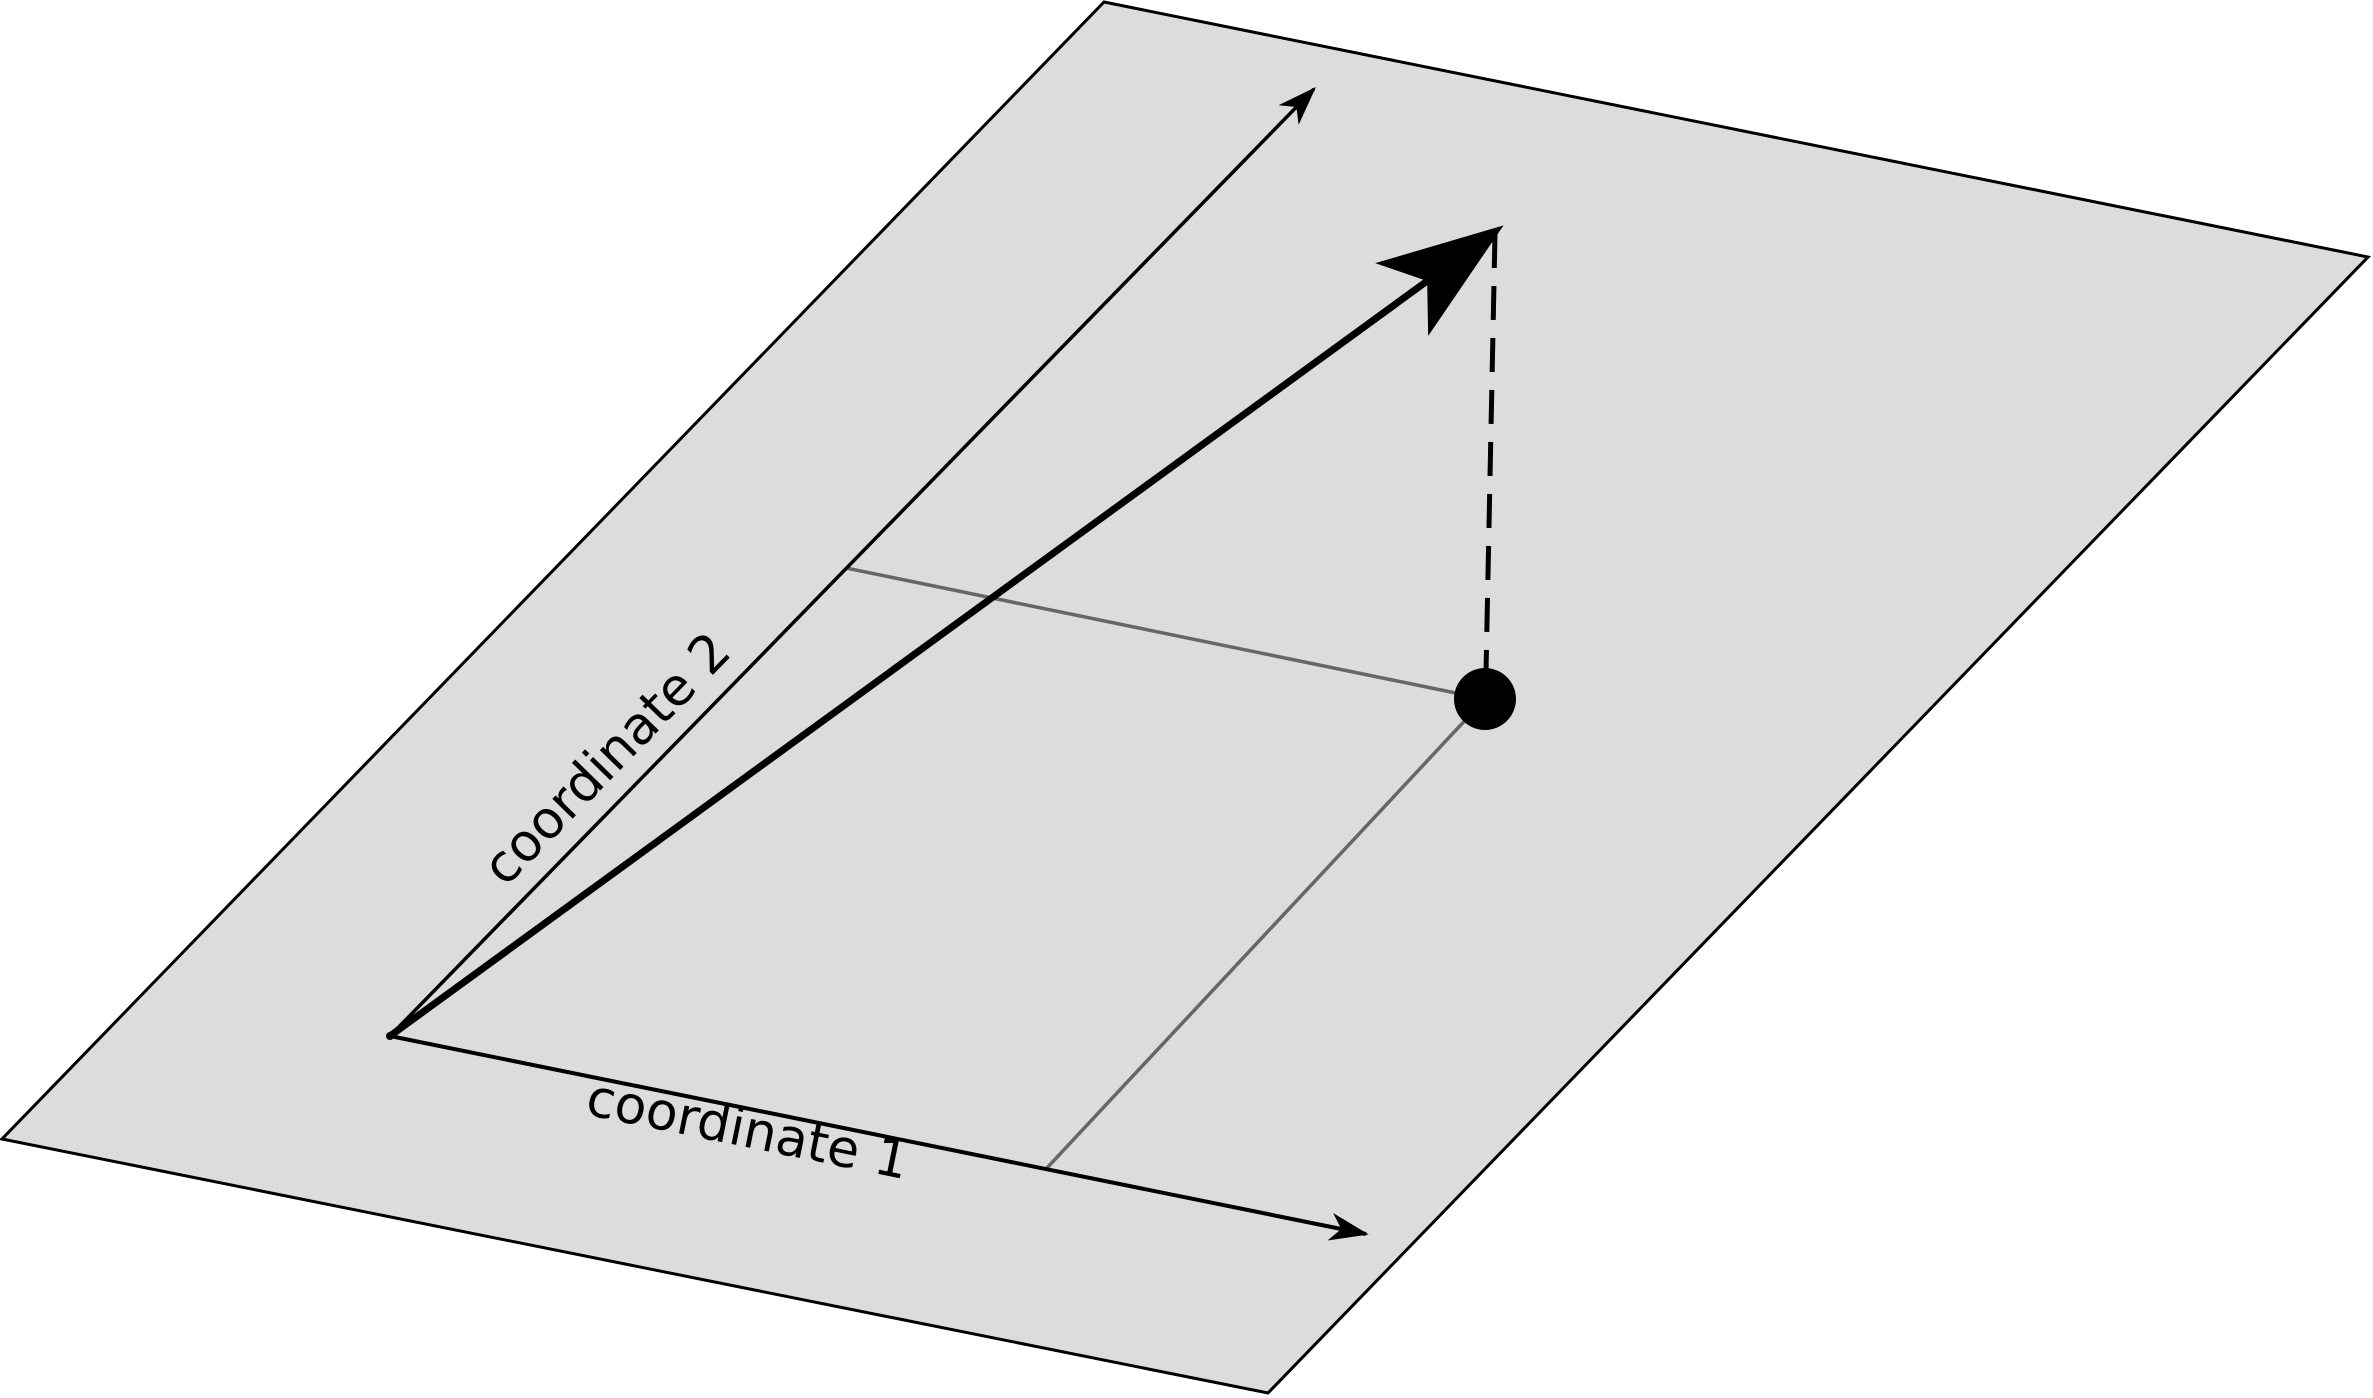 The width and height of the screenshot is (2373, 1398). I want to click on origin-point, so click(390, 1036).